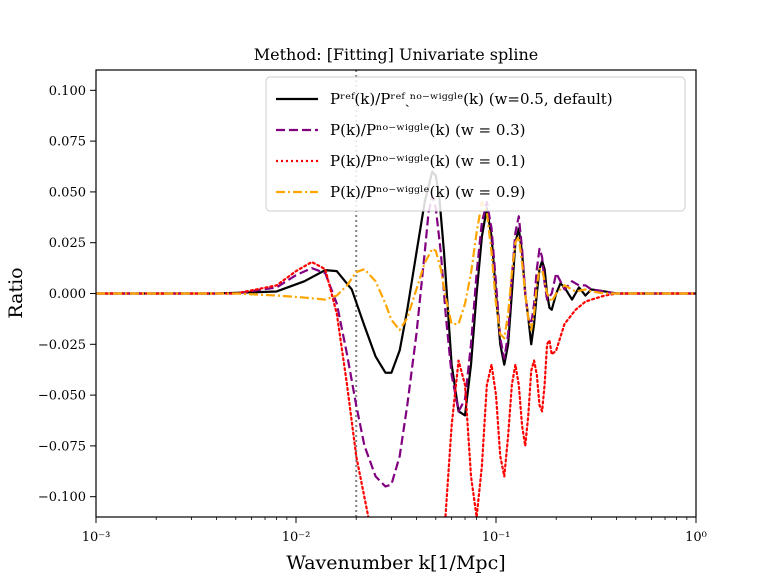 Image resolution: width=773 pixels, height=580 pixels. I want to click on y-tick-label: 0.100, so click(67, 91).